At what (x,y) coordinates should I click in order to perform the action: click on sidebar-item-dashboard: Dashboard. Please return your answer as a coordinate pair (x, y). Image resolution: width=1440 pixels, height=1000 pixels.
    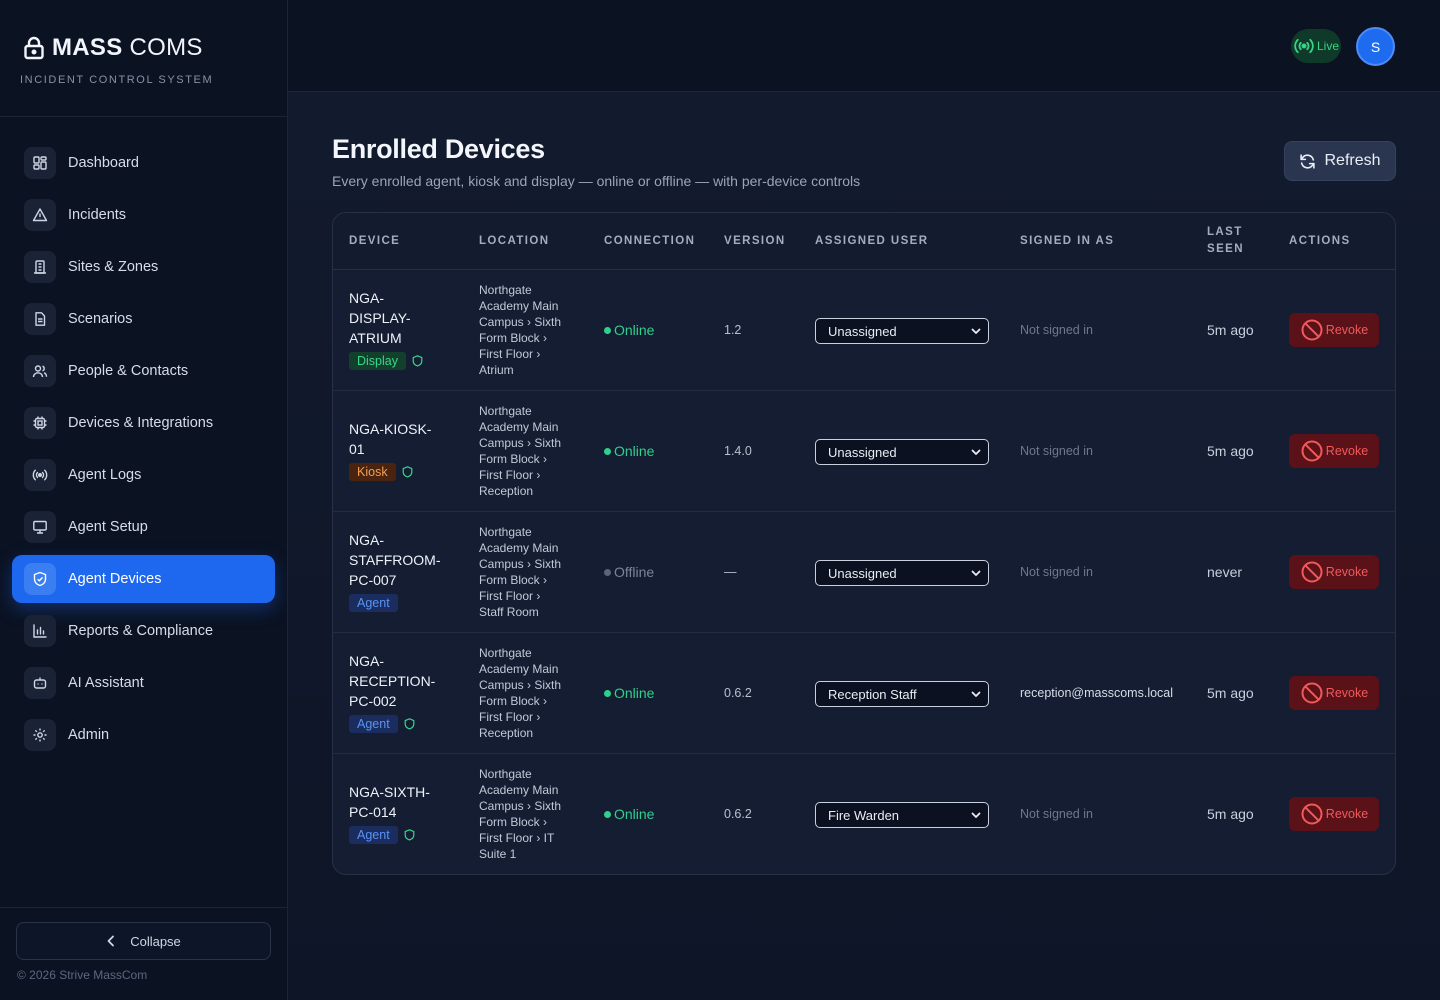
    Looking at the image, I should click on (143, 163).